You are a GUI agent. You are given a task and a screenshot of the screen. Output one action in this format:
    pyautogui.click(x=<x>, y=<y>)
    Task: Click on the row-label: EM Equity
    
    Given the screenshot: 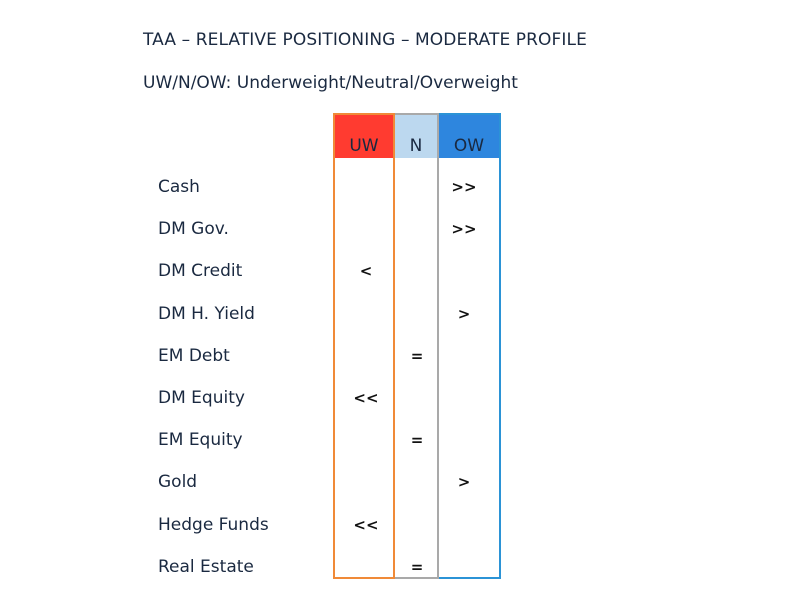 What is the action you would take?
    pyautogui.click(x=200, y=440)
    